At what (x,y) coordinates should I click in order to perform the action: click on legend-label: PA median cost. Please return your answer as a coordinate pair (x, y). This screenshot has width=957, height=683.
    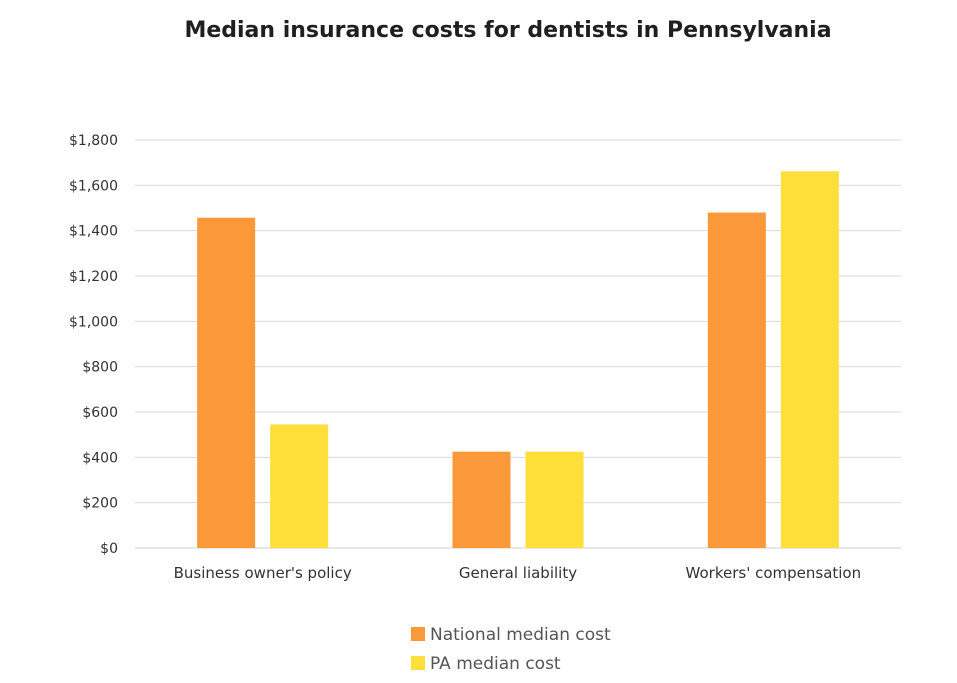
    Looking at the image, I should click on (495, 664).